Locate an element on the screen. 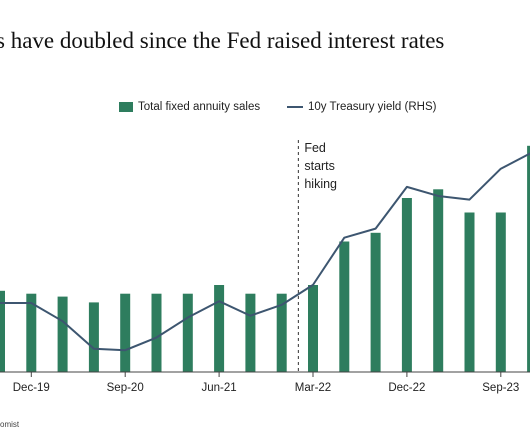  x-axis-ticks: Dec-19 Sep-20 Jun-21 Mar-22 Dec-22 Sep-23 is located at coordinates (266, 383).